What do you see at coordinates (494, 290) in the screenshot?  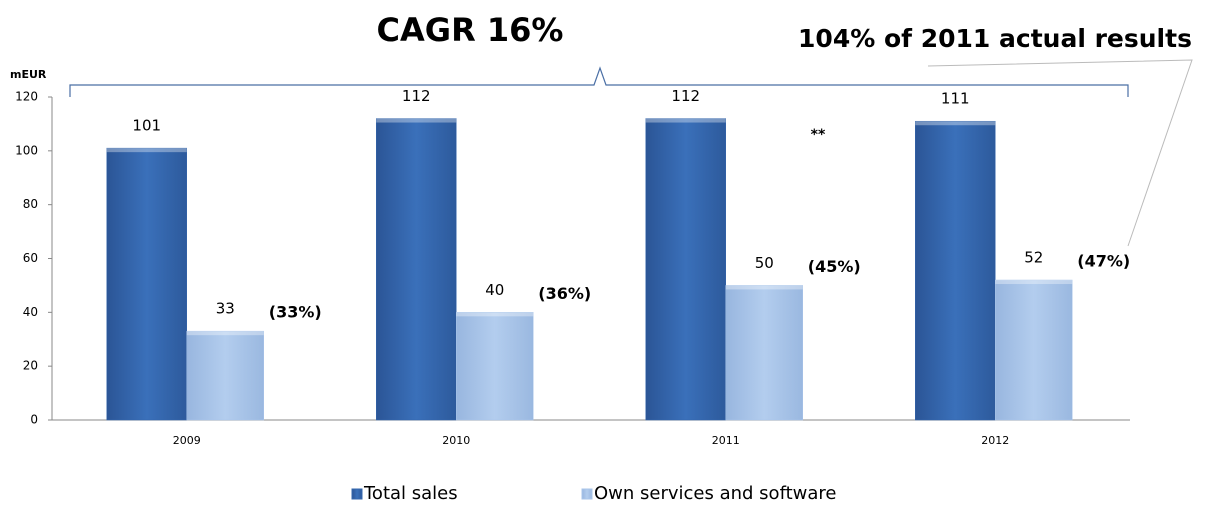 I see `data-label: 40` at bounding box center [494, 290].